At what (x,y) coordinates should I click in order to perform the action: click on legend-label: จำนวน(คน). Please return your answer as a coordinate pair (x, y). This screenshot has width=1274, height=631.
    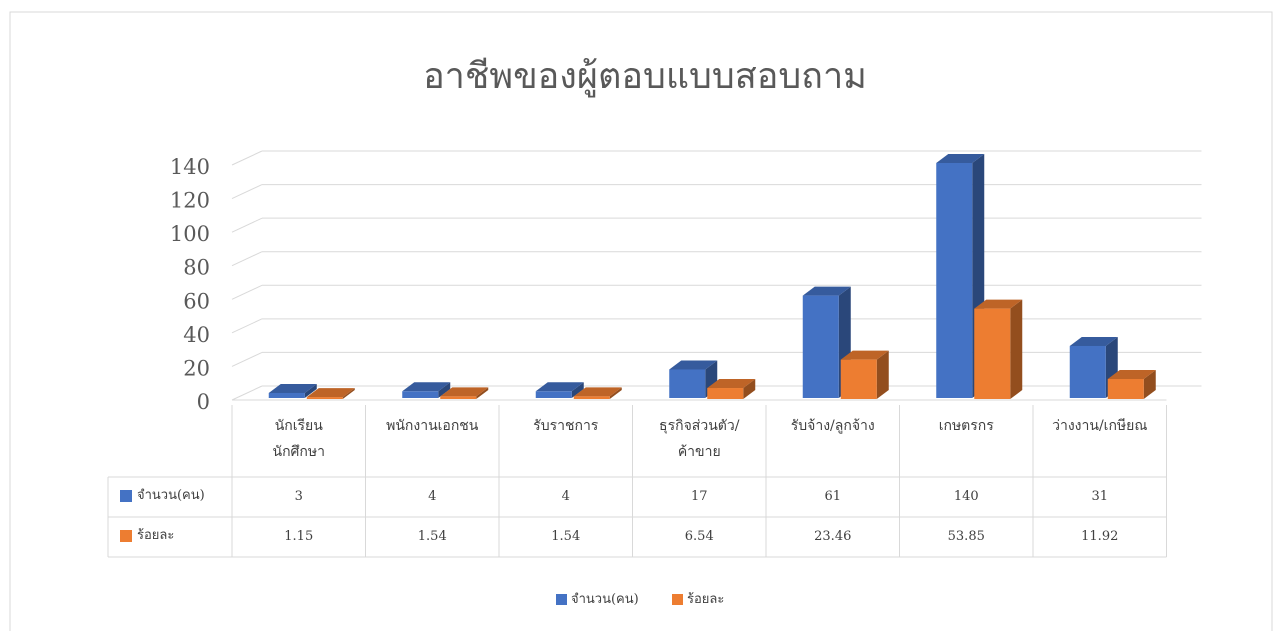
    Looking at the image, I should click on (605, 599).